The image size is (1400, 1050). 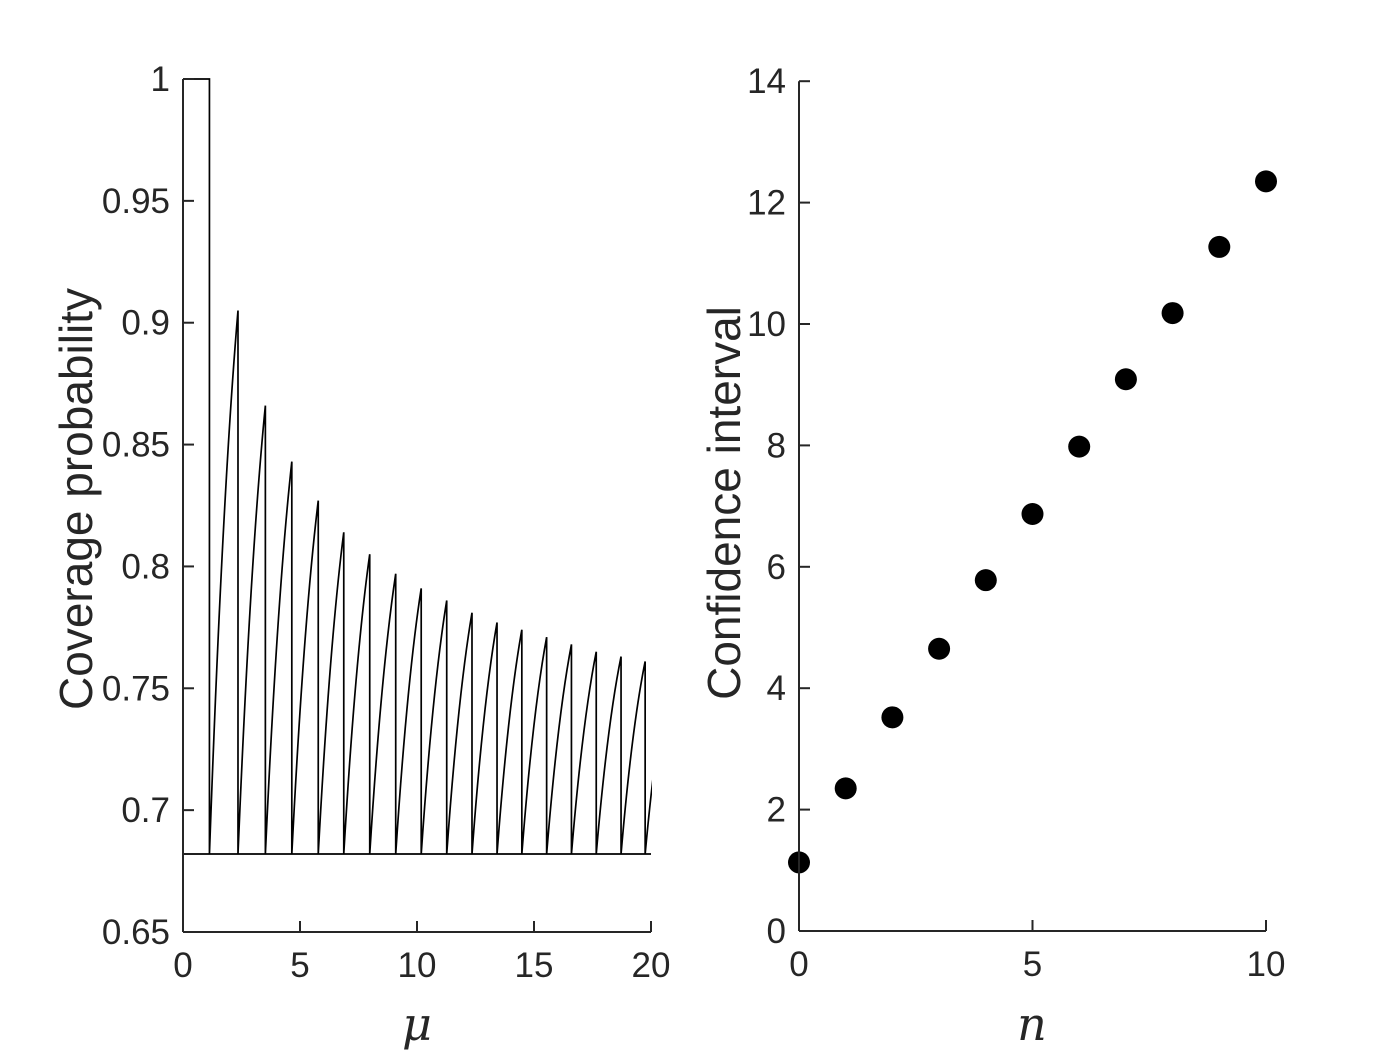 What do you see at coordinates (76, 499) in the screenshot?
I see `left-y-axis-label: Coverage probability` at bounding box center [76, 499].